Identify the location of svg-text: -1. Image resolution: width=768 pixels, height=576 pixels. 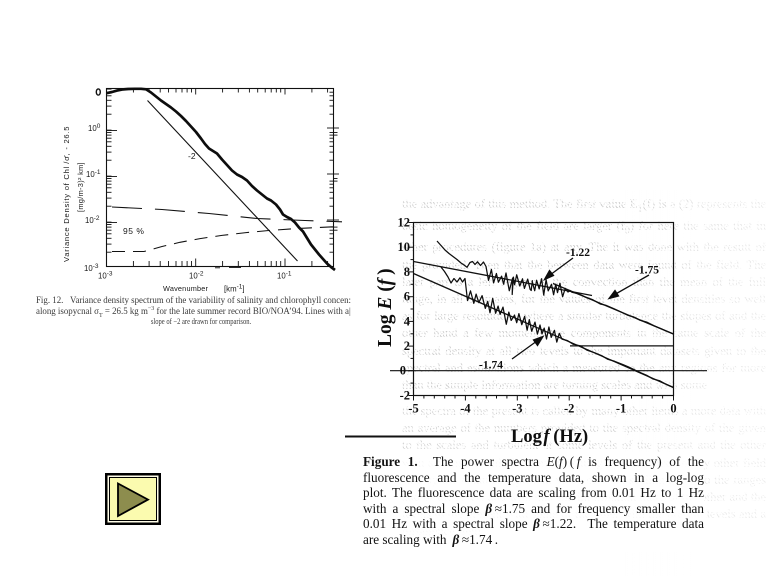
(621, 409).